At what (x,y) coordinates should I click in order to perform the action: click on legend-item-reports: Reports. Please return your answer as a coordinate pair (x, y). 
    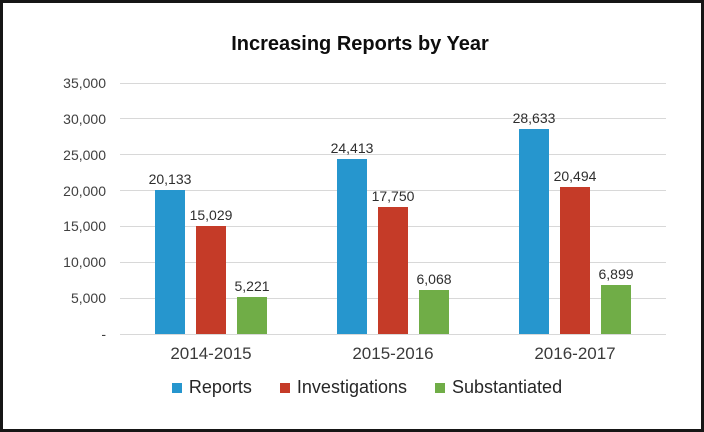
    Looking at the image, I should click on (211, 387).